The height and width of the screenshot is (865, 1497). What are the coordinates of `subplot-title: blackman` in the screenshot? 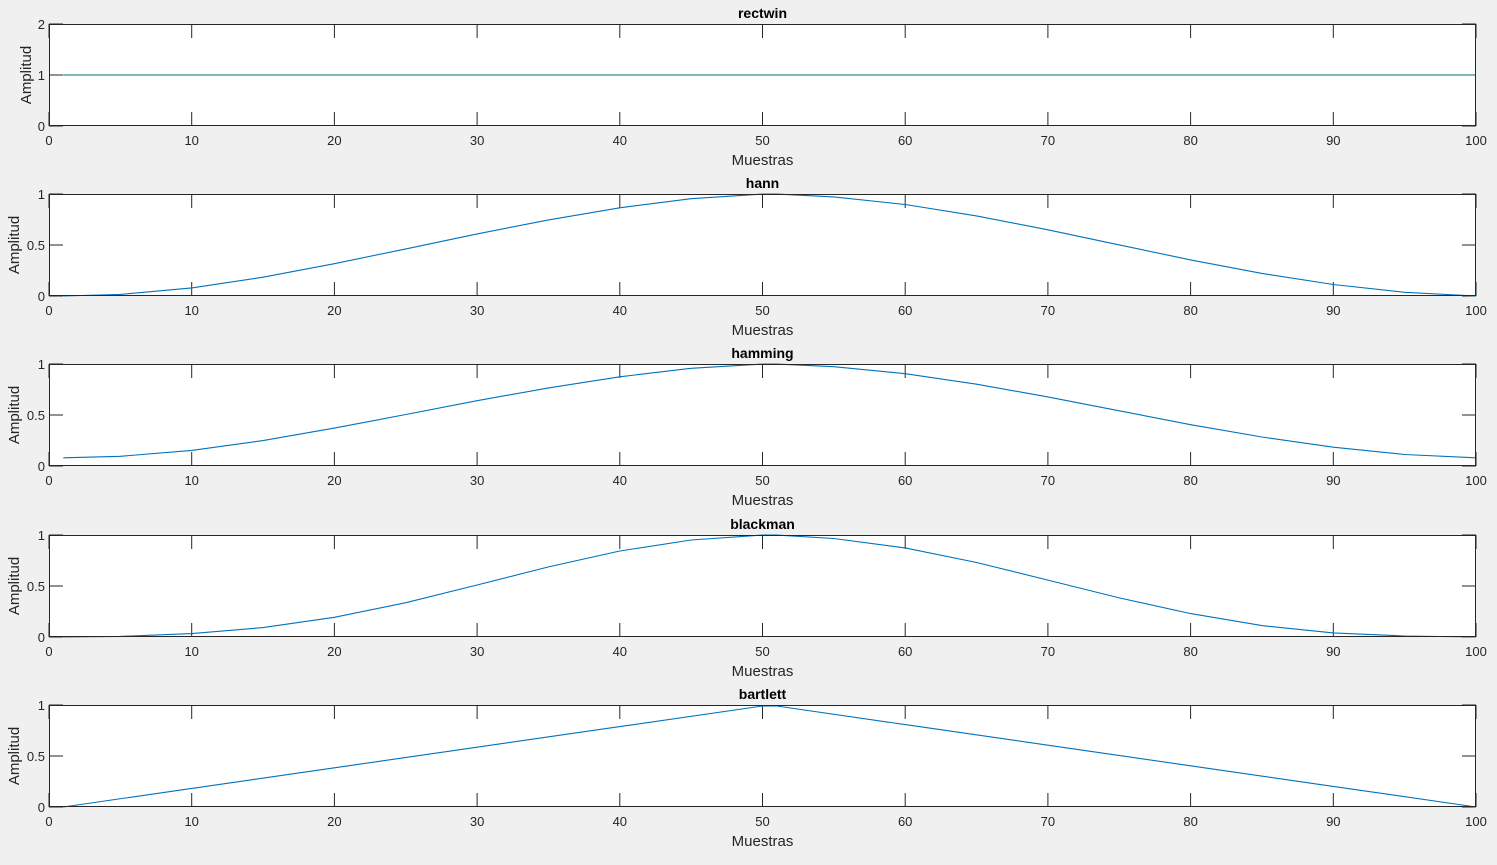 It's located at (762, 524).